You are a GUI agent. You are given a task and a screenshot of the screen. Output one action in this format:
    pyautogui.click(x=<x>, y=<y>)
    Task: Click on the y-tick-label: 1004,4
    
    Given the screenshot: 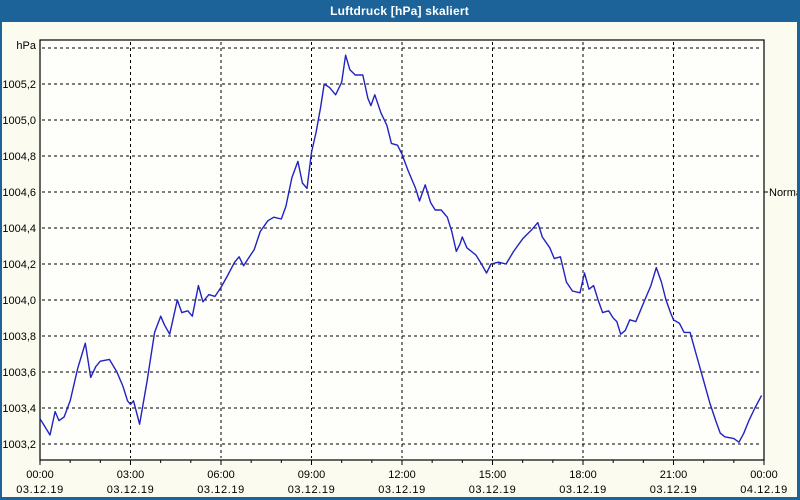 What is the action you would take?
    pyautogui.click(x=19, y=229)
    